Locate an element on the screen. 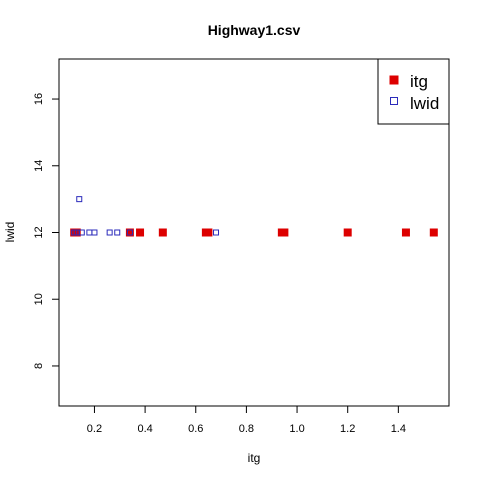  legend: itg lwid is located at coordinates (413, 91).